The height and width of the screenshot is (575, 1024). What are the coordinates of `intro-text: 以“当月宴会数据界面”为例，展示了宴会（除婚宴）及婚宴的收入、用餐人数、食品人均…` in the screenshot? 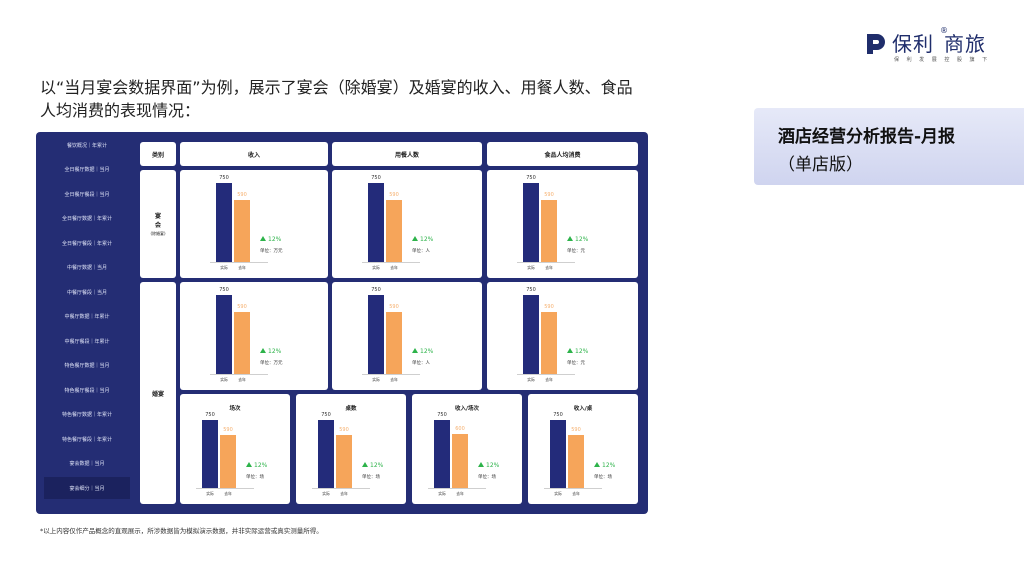 It's located at (336, 99).